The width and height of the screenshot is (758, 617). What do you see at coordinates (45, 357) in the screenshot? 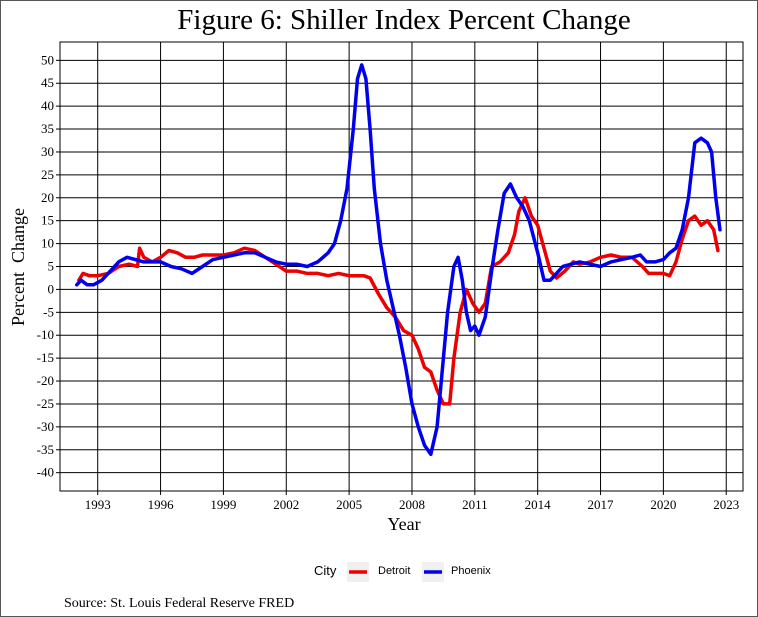
I see `y-tick-label: -15` at bounding box center [45, 357].